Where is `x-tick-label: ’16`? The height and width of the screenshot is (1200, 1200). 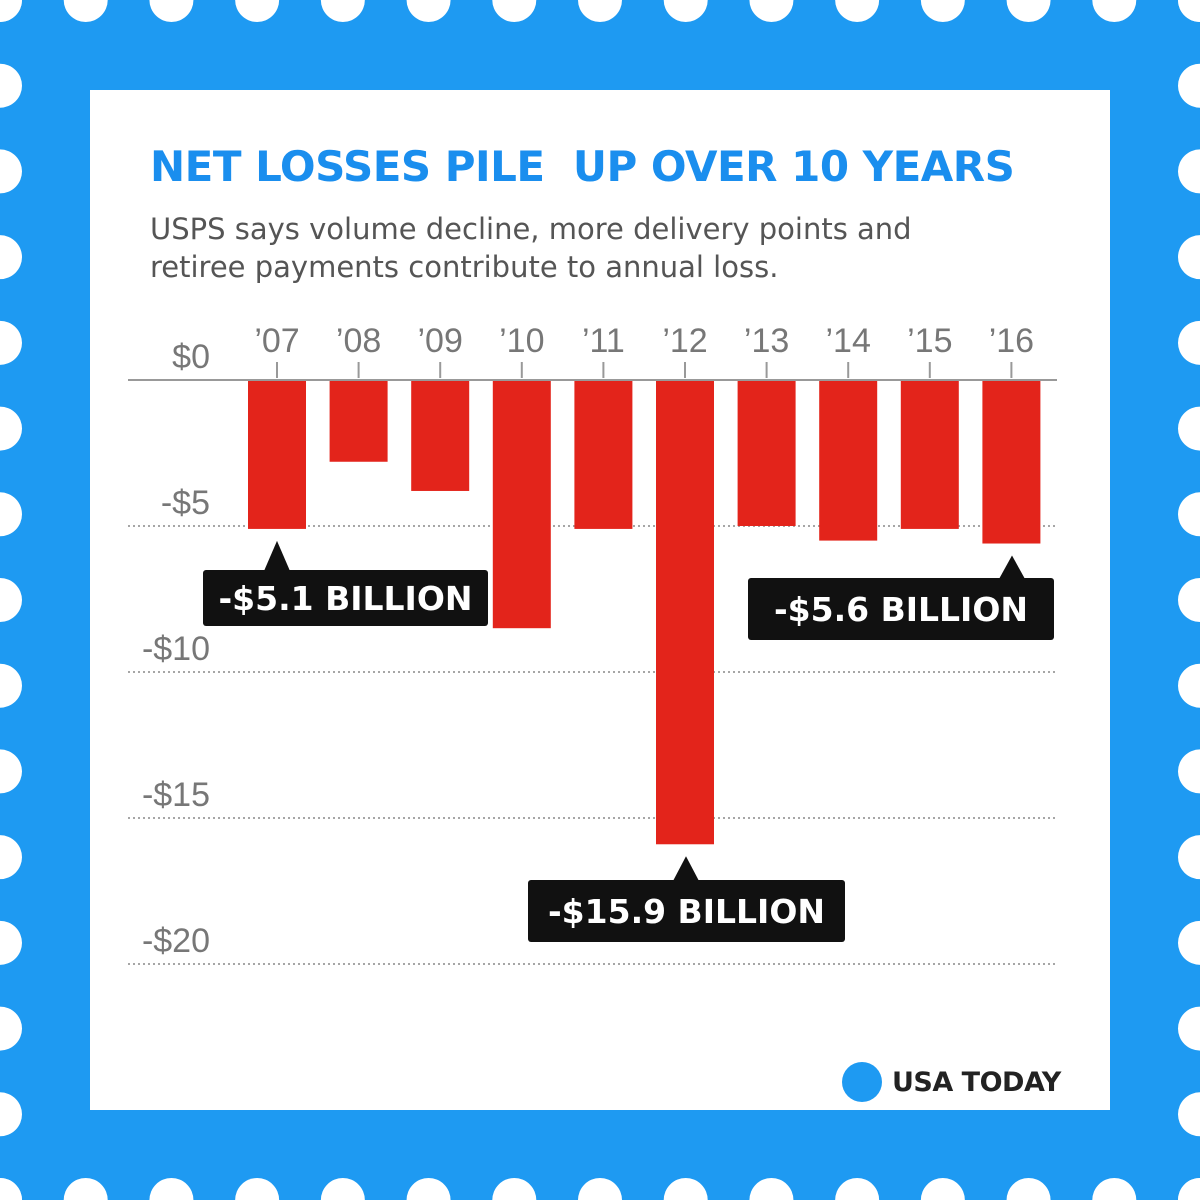 x-tick-label: ’16 is located at coordinates (1011, 341).